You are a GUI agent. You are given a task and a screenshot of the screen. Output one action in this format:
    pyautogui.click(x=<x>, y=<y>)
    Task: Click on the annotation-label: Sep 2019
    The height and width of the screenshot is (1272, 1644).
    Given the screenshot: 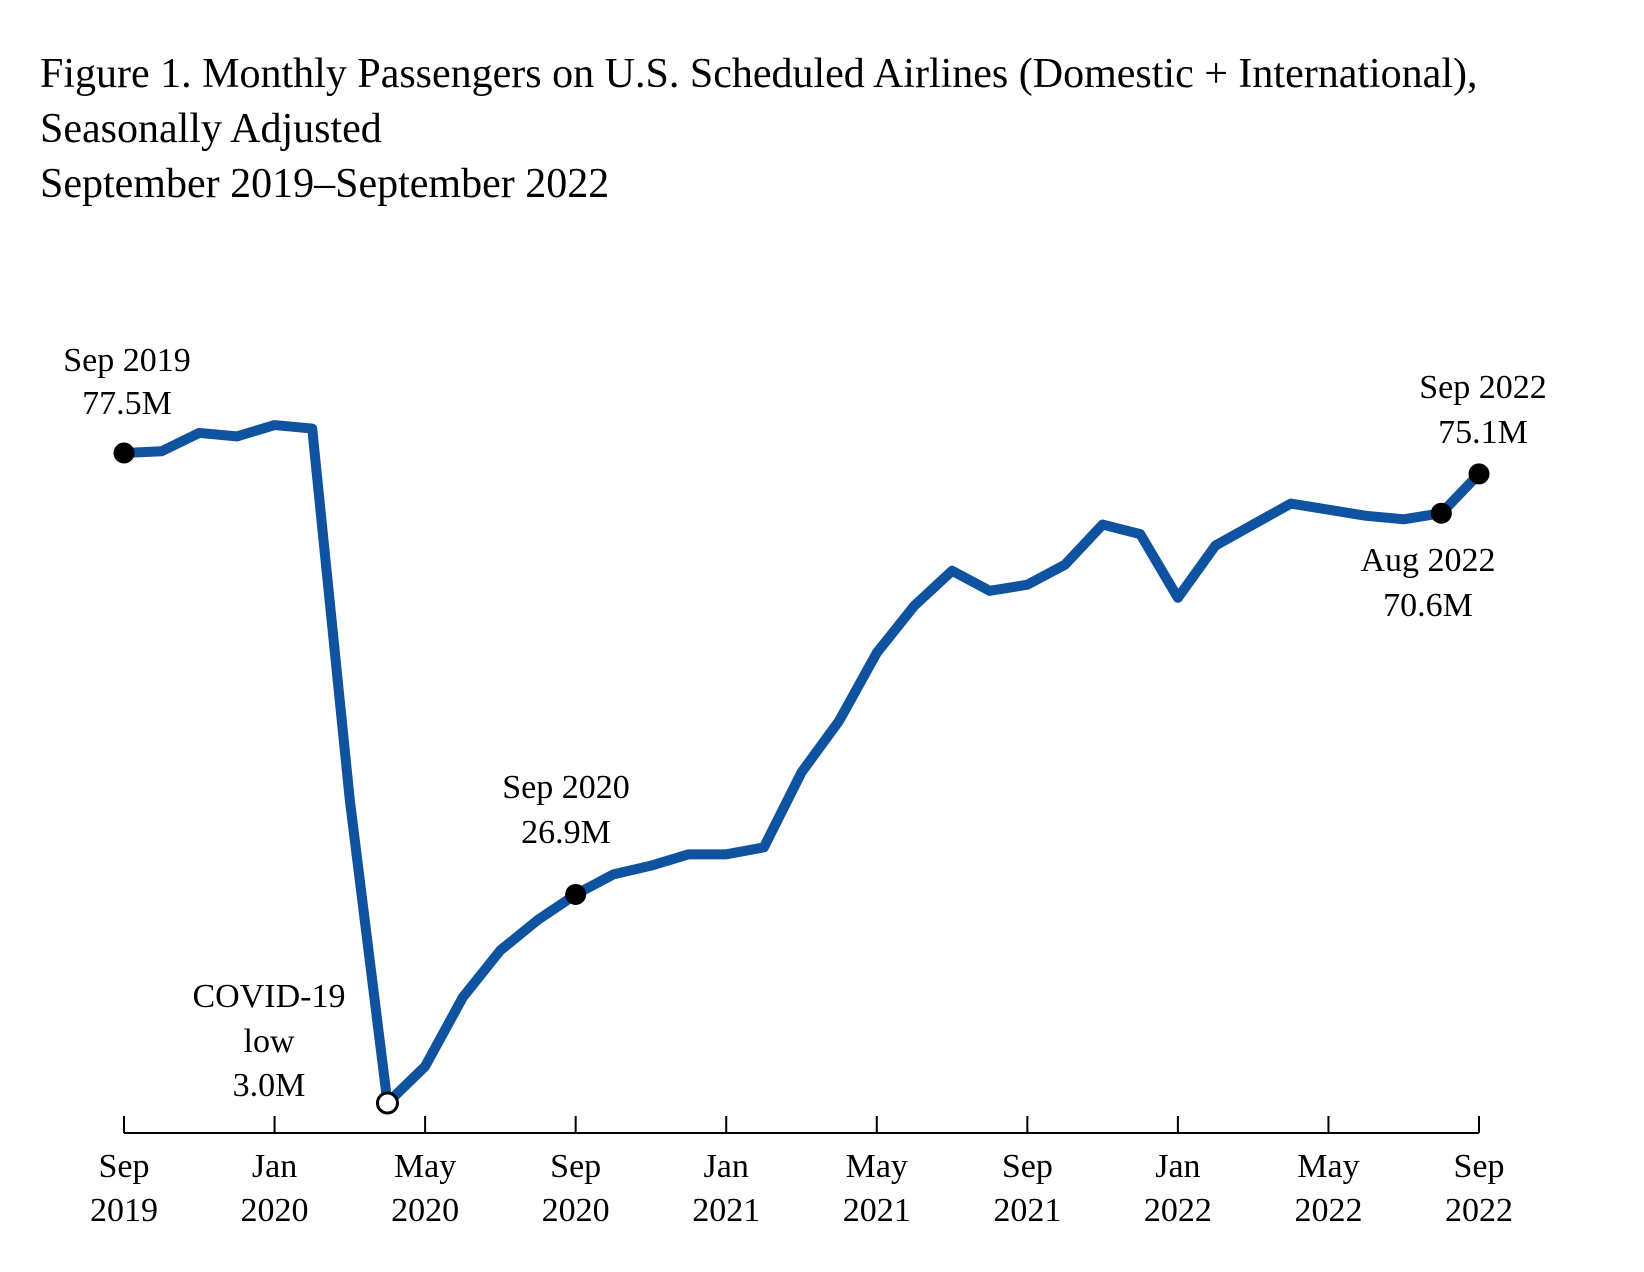 What is the action you would take?
    pyautogui.click(x=127, y=360)
    